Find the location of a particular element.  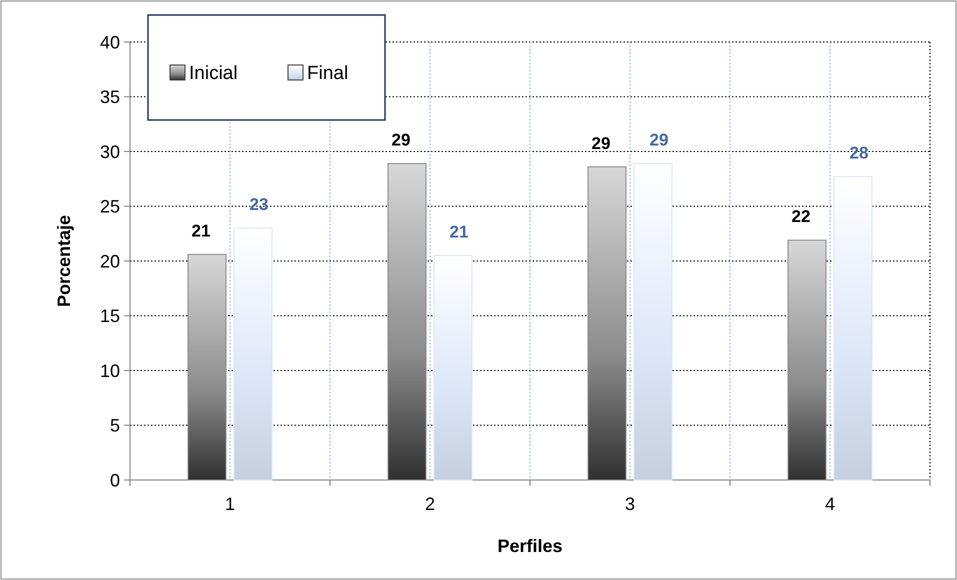

y-tick-label: 0 is located at coordinates (115, 480).